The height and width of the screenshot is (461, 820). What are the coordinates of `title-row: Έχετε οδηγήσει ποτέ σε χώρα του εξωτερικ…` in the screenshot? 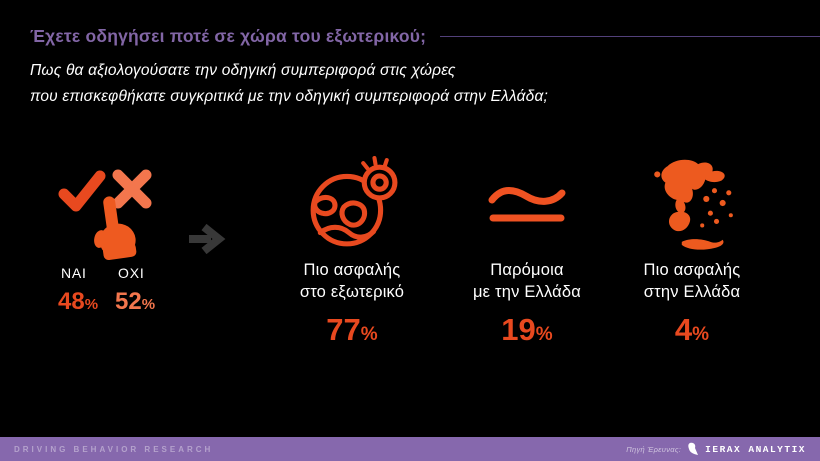 It's located at (425, 36).